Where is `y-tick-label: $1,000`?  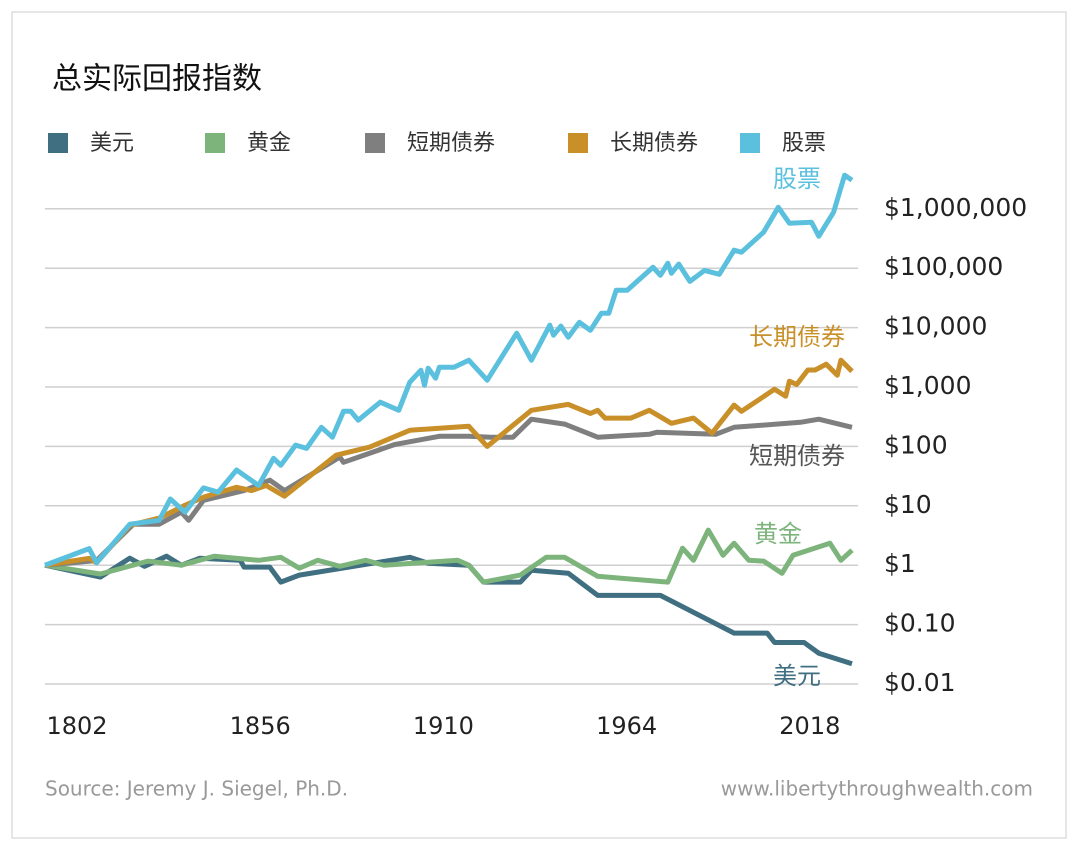 y-tick-label: $1,000 is located at coordinates (927, 385).